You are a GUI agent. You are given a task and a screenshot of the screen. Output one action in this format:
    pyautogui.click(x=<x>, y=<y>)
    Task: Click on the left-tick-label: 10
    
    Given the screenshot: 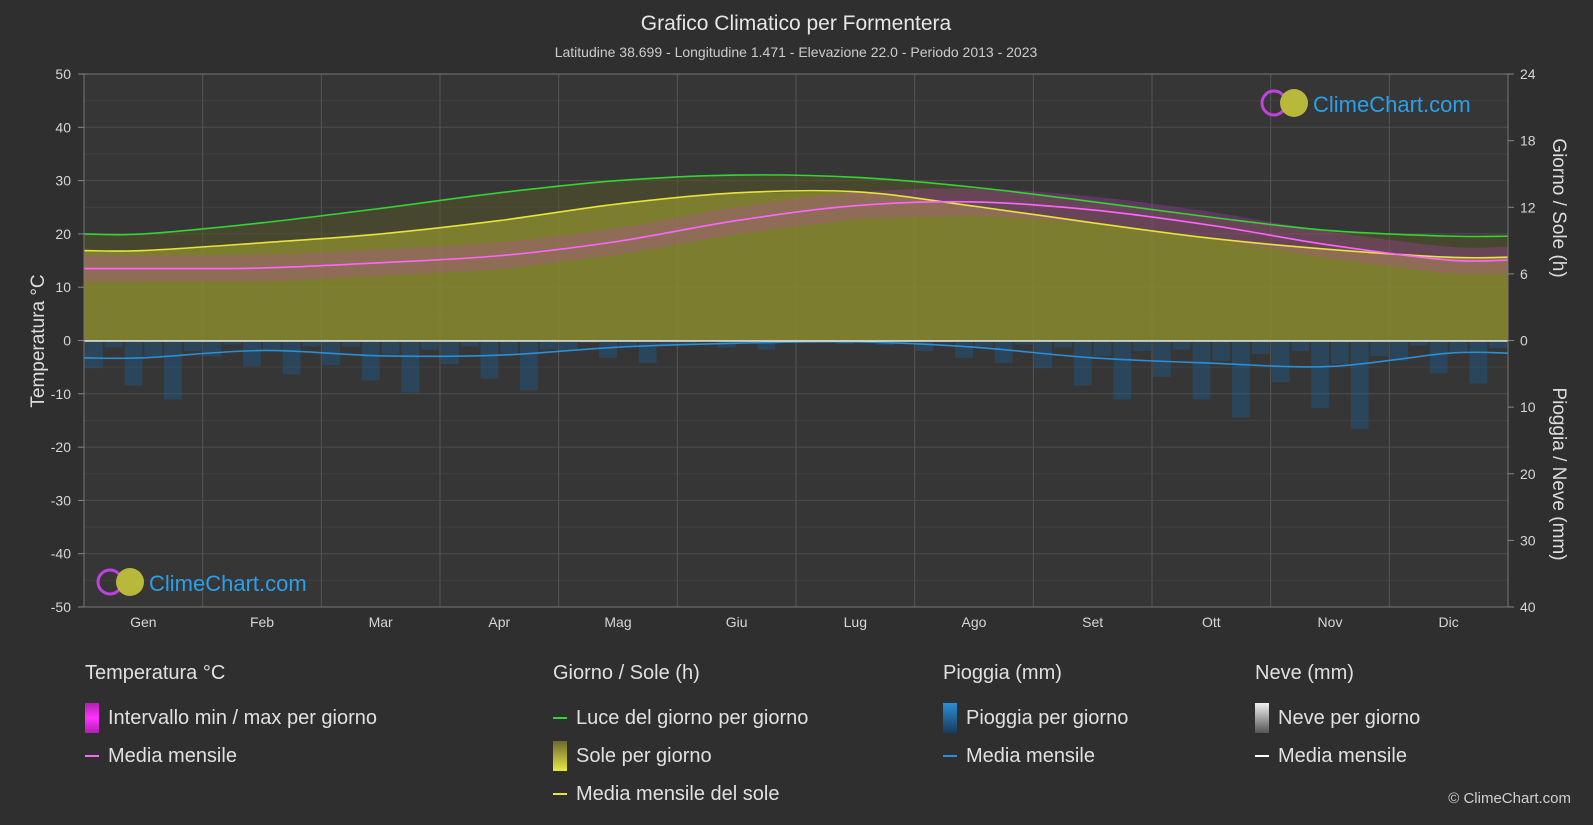 What is the action you would take?
    pyautogui.click(x=63, y=287)
    